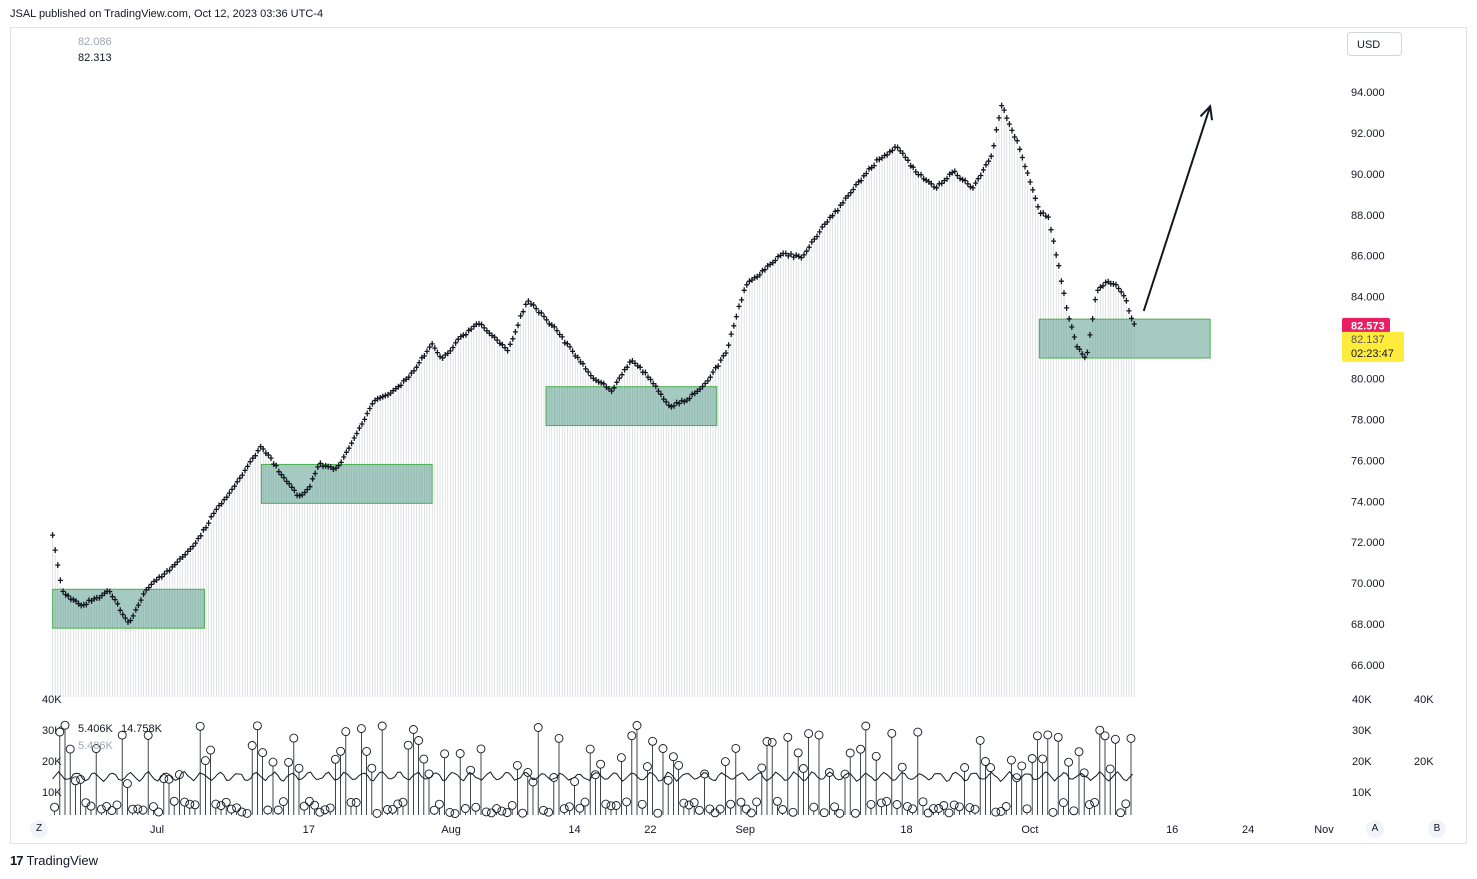 This screenshot has height=879, width=1477. I want to click on x-tick-label: 14, so click(574, 830).